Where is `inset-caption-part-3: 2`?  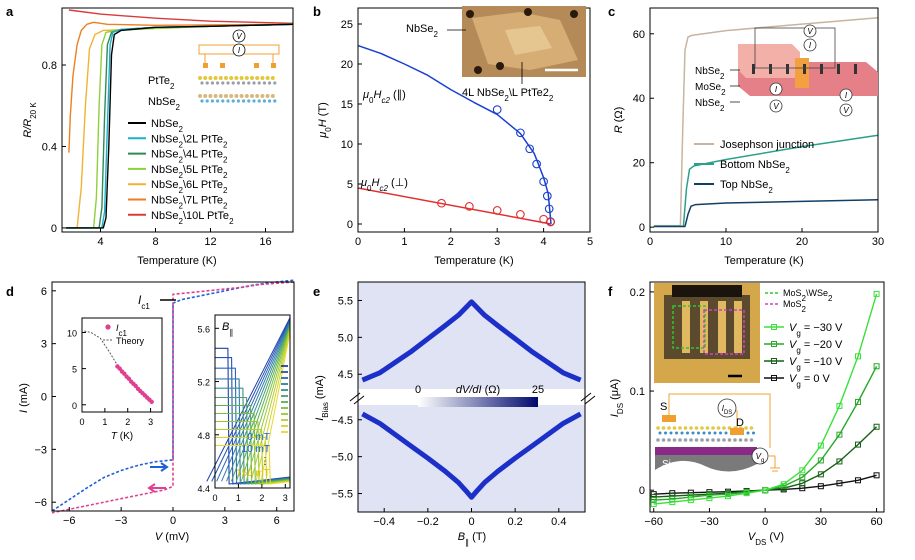 inset-caption-part-3: 2 is located at coordinates (551, 98).